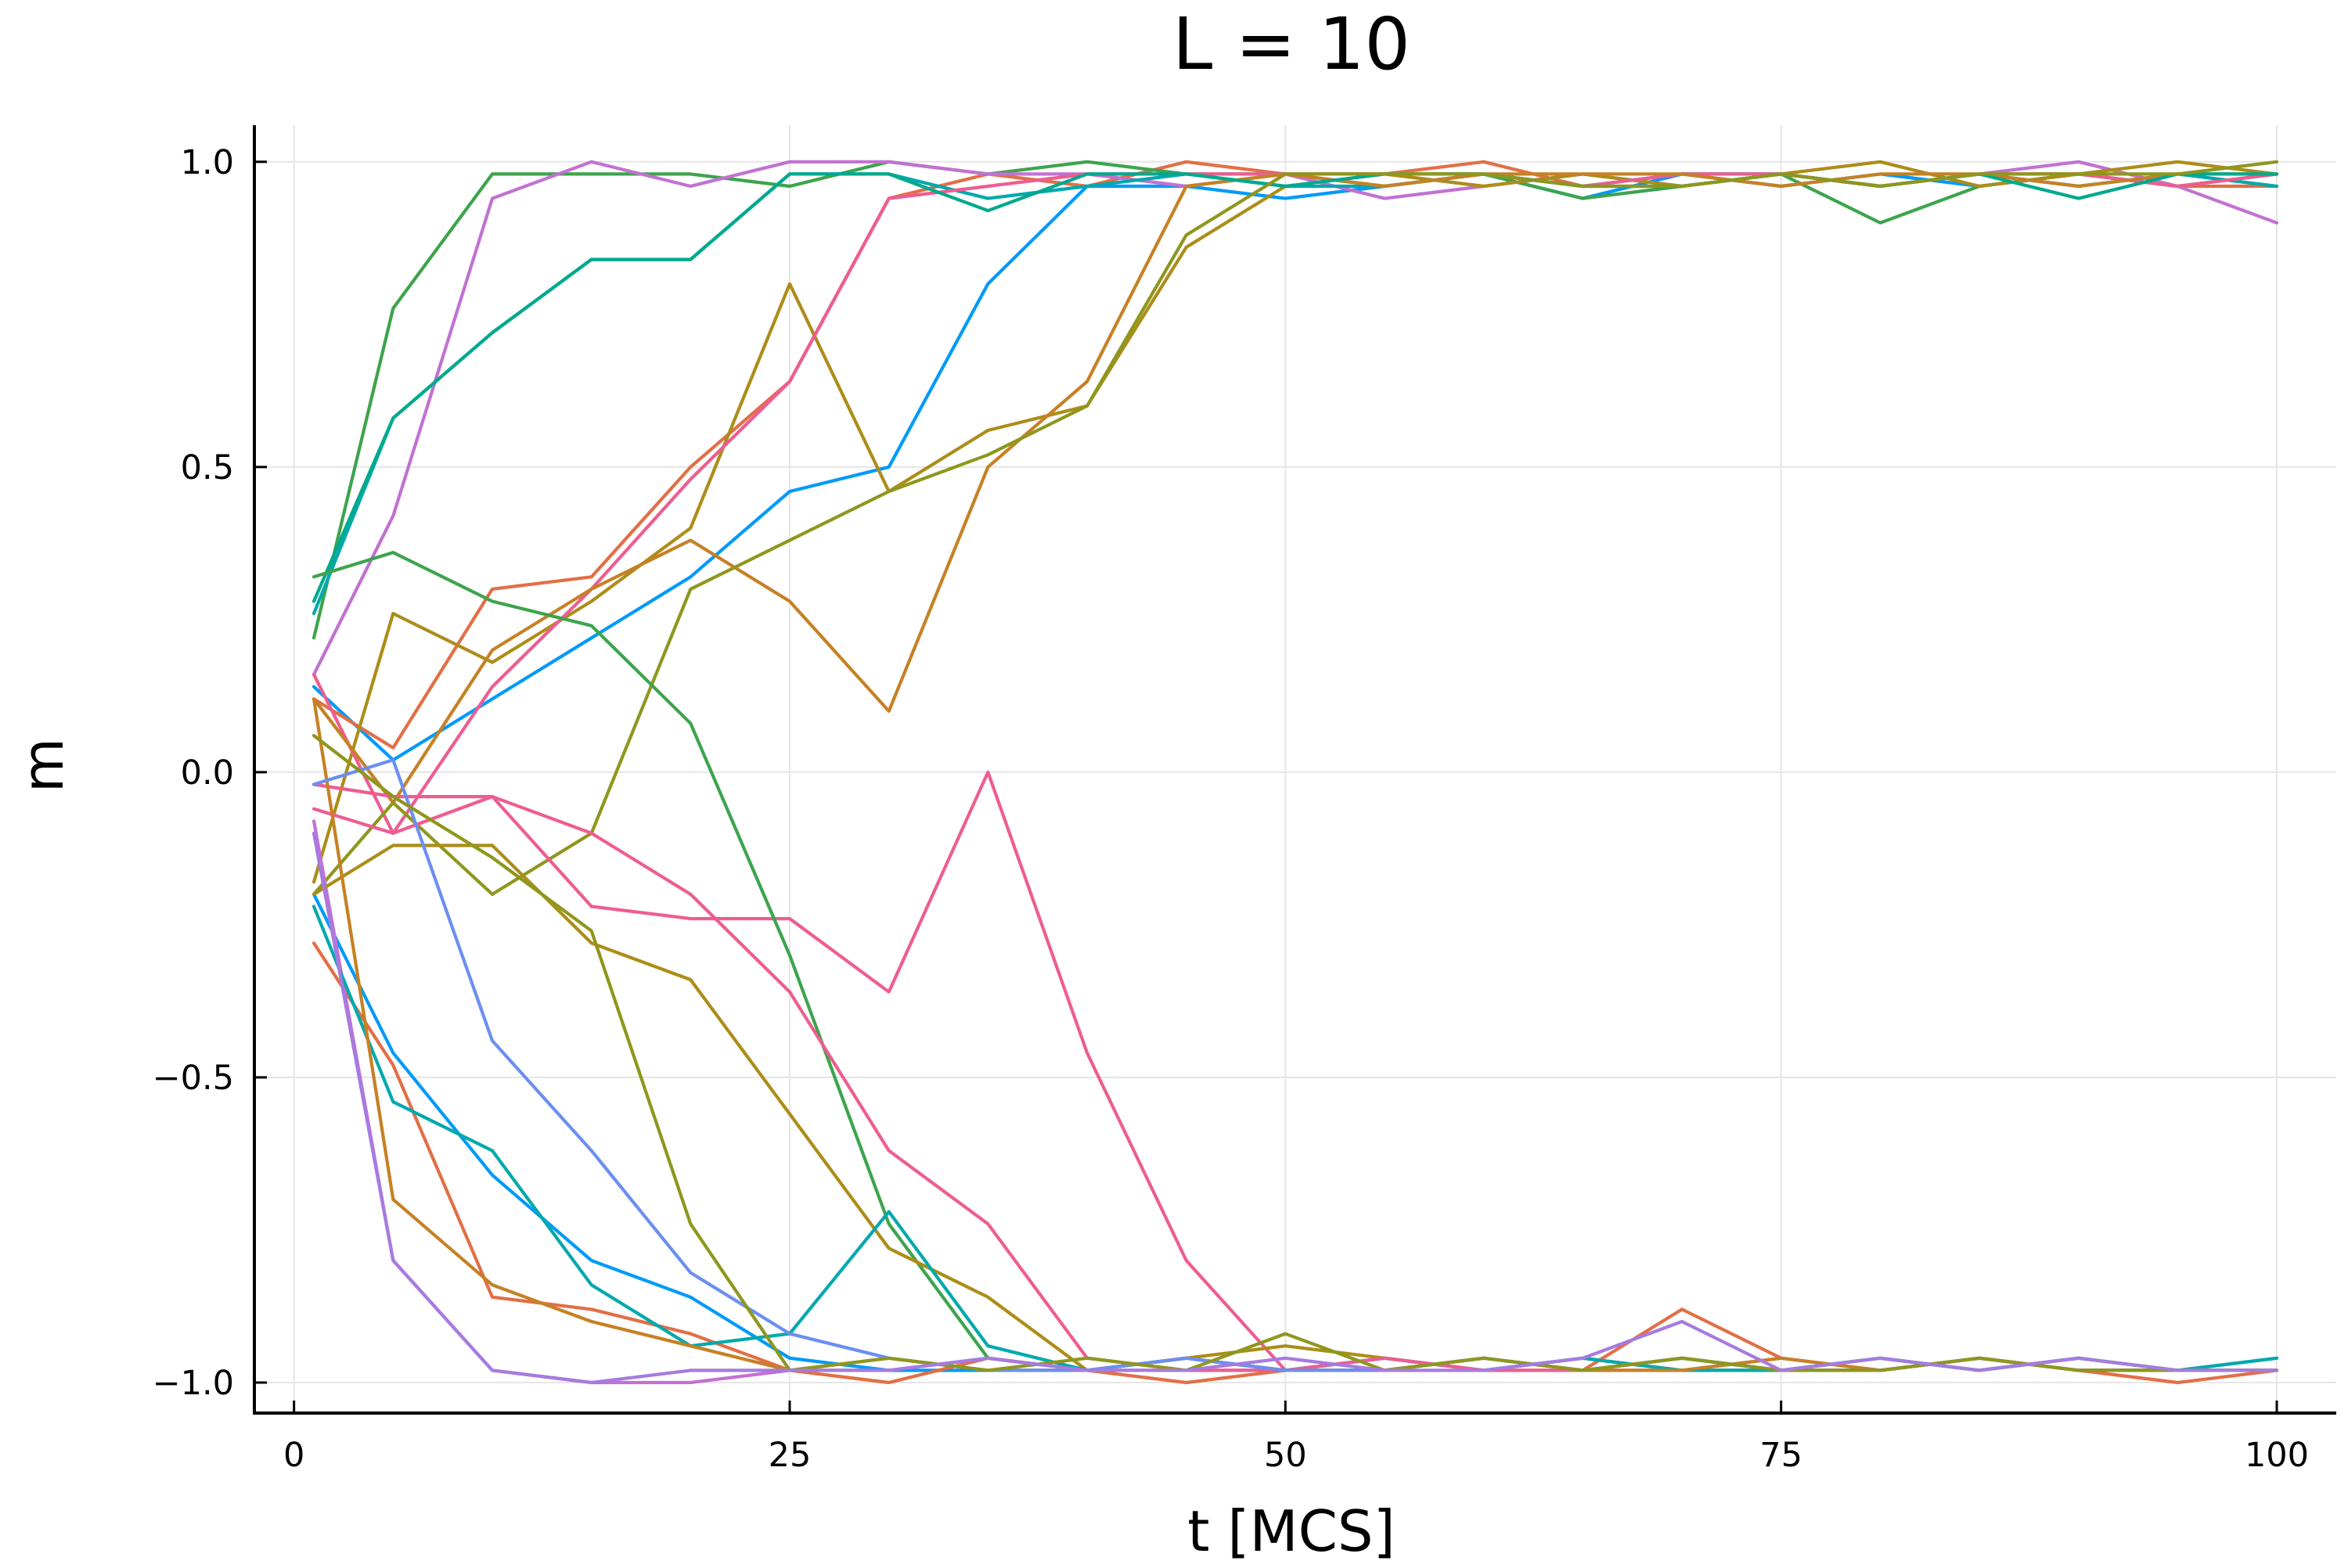 Image resolution: width=2348 pixels, height=1568 pixels. What do you see at coordinates (43, 765) in the screenshot?
I see `y-axis-title: m` at bounding box center [43, 765].